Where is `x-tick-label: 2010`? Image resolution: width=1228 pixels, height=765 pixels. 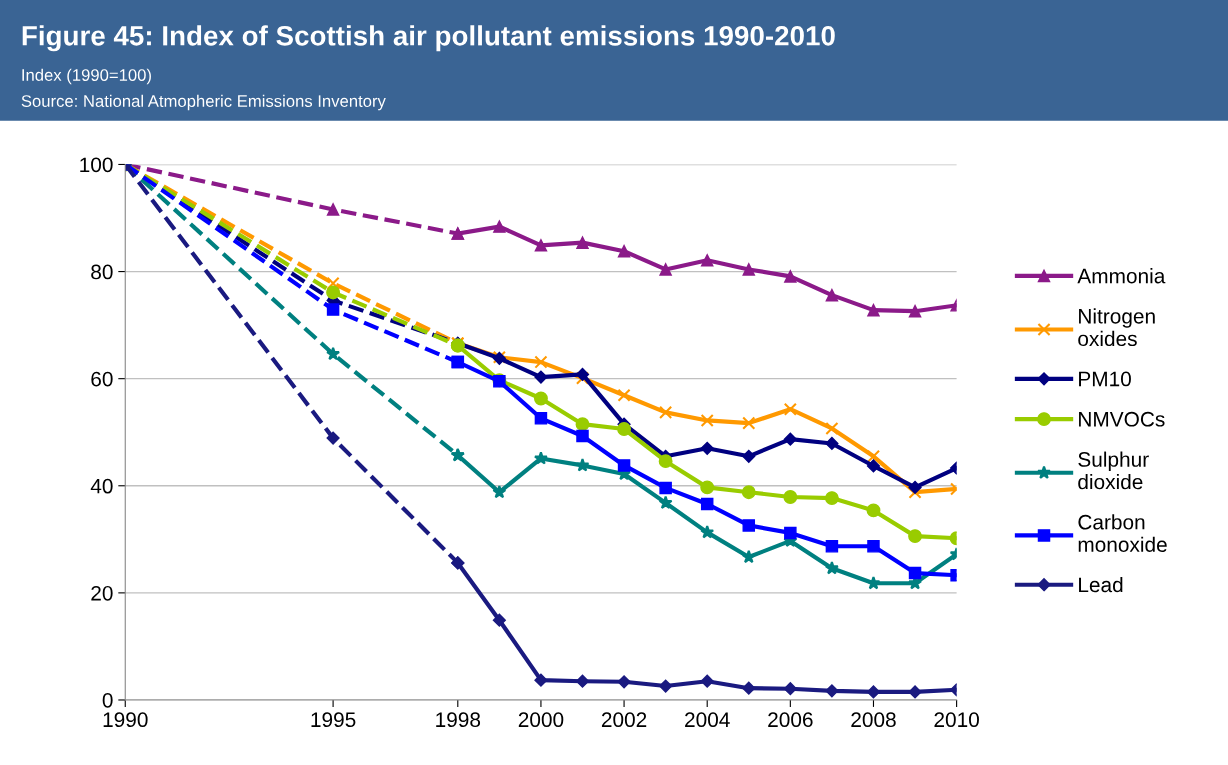 x-tick-label: 2010 is located at coordinates (956, 720).